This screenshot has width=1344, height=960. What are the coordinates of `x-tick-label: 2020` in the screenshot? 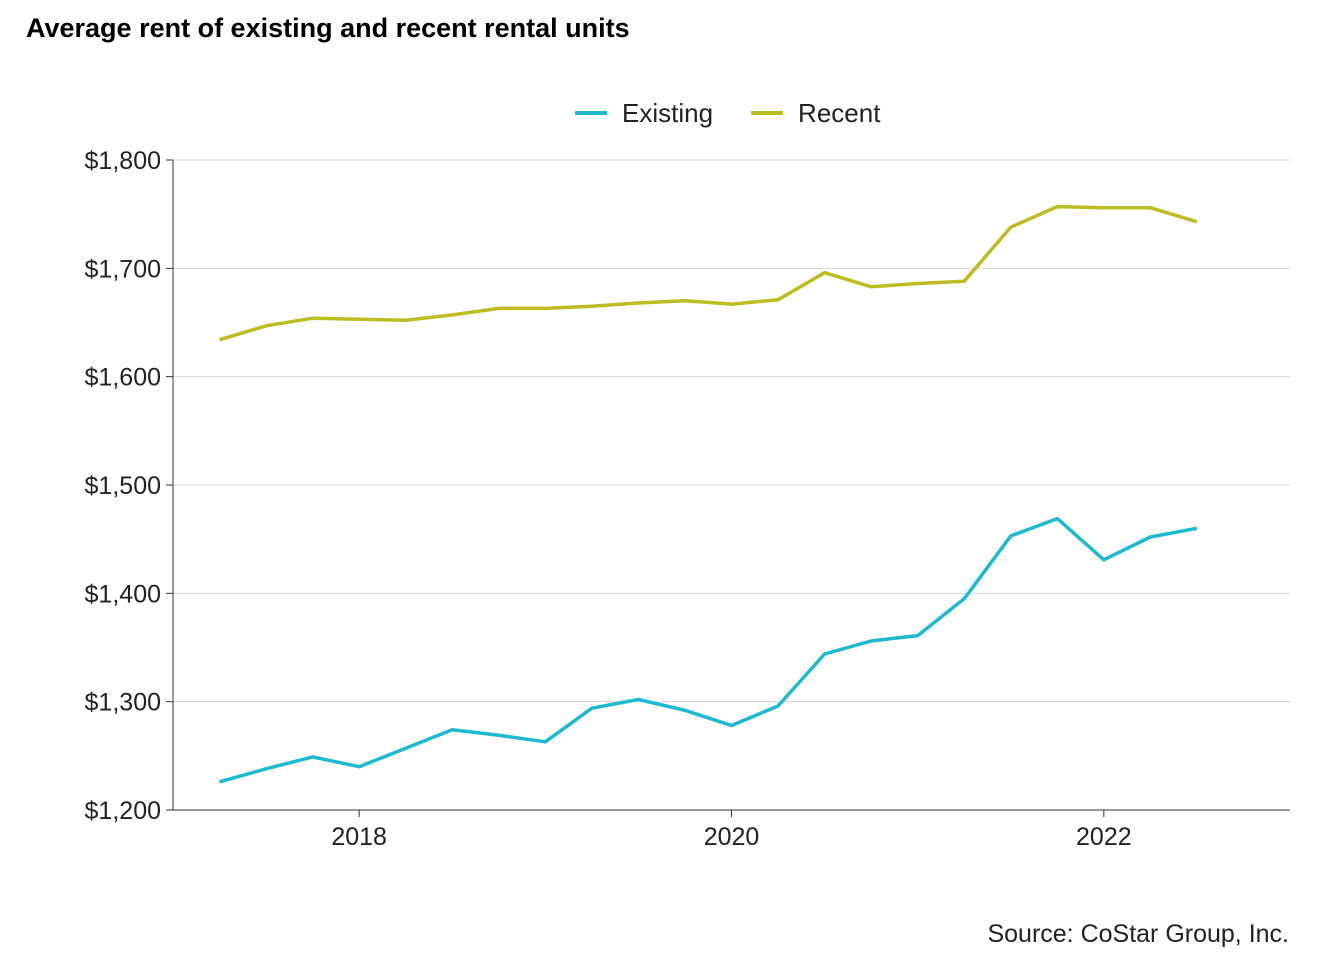 It's located at (732, 837).